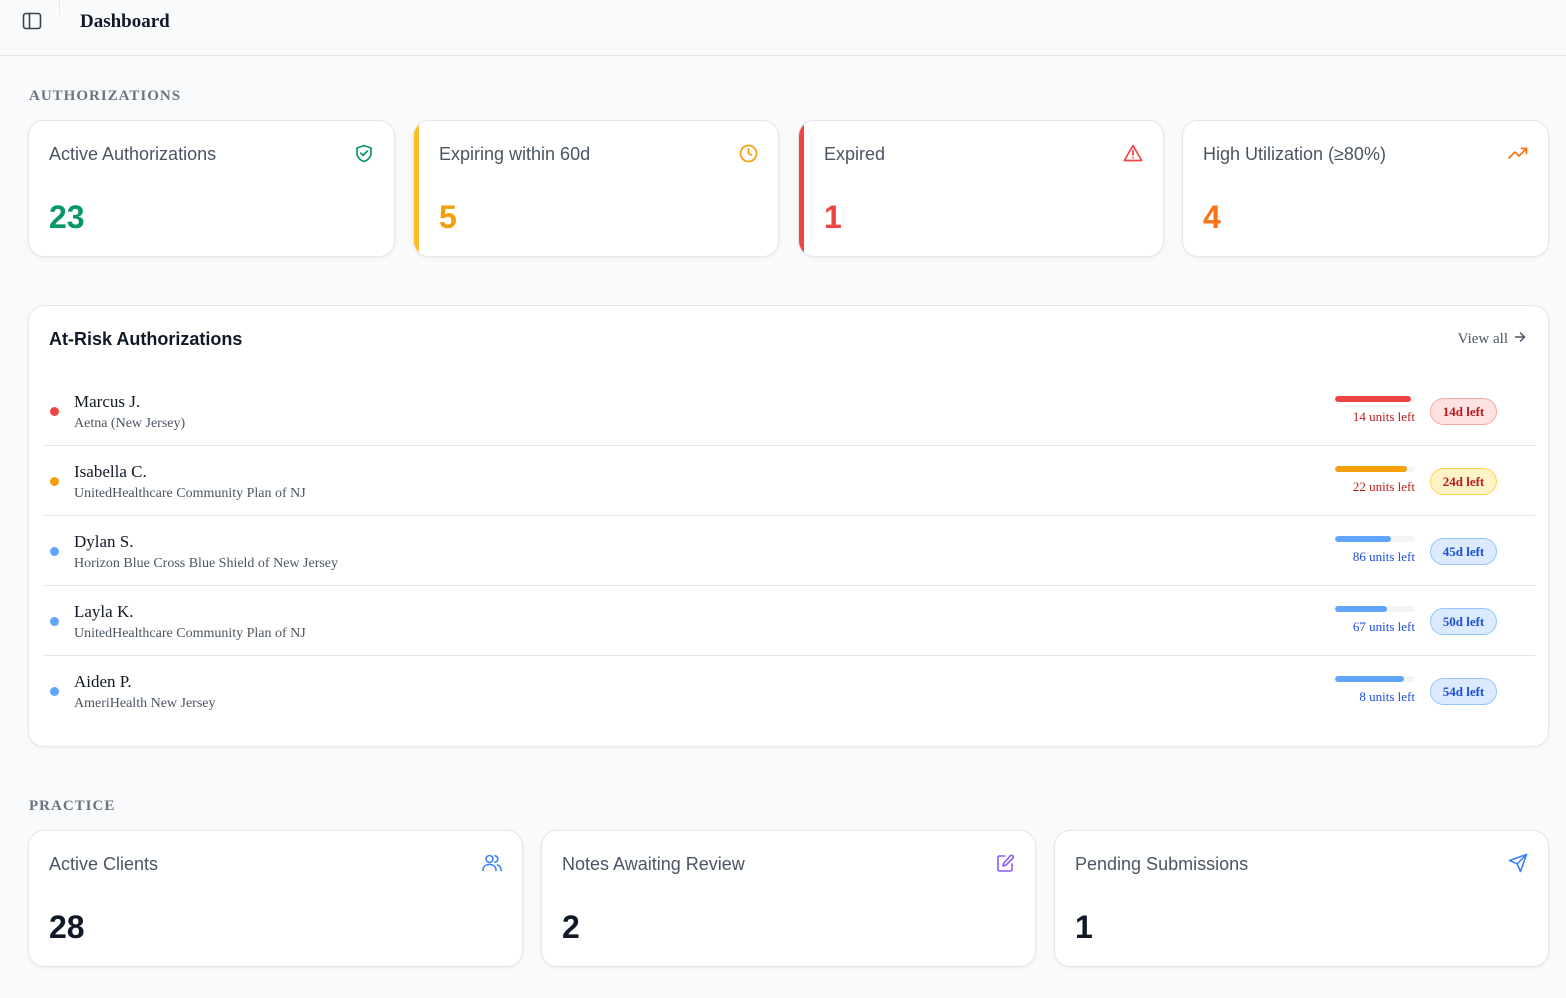 This screenshot has height=998, width=1566. I want to click on alert-triangle-icon, so click(1133, 153).